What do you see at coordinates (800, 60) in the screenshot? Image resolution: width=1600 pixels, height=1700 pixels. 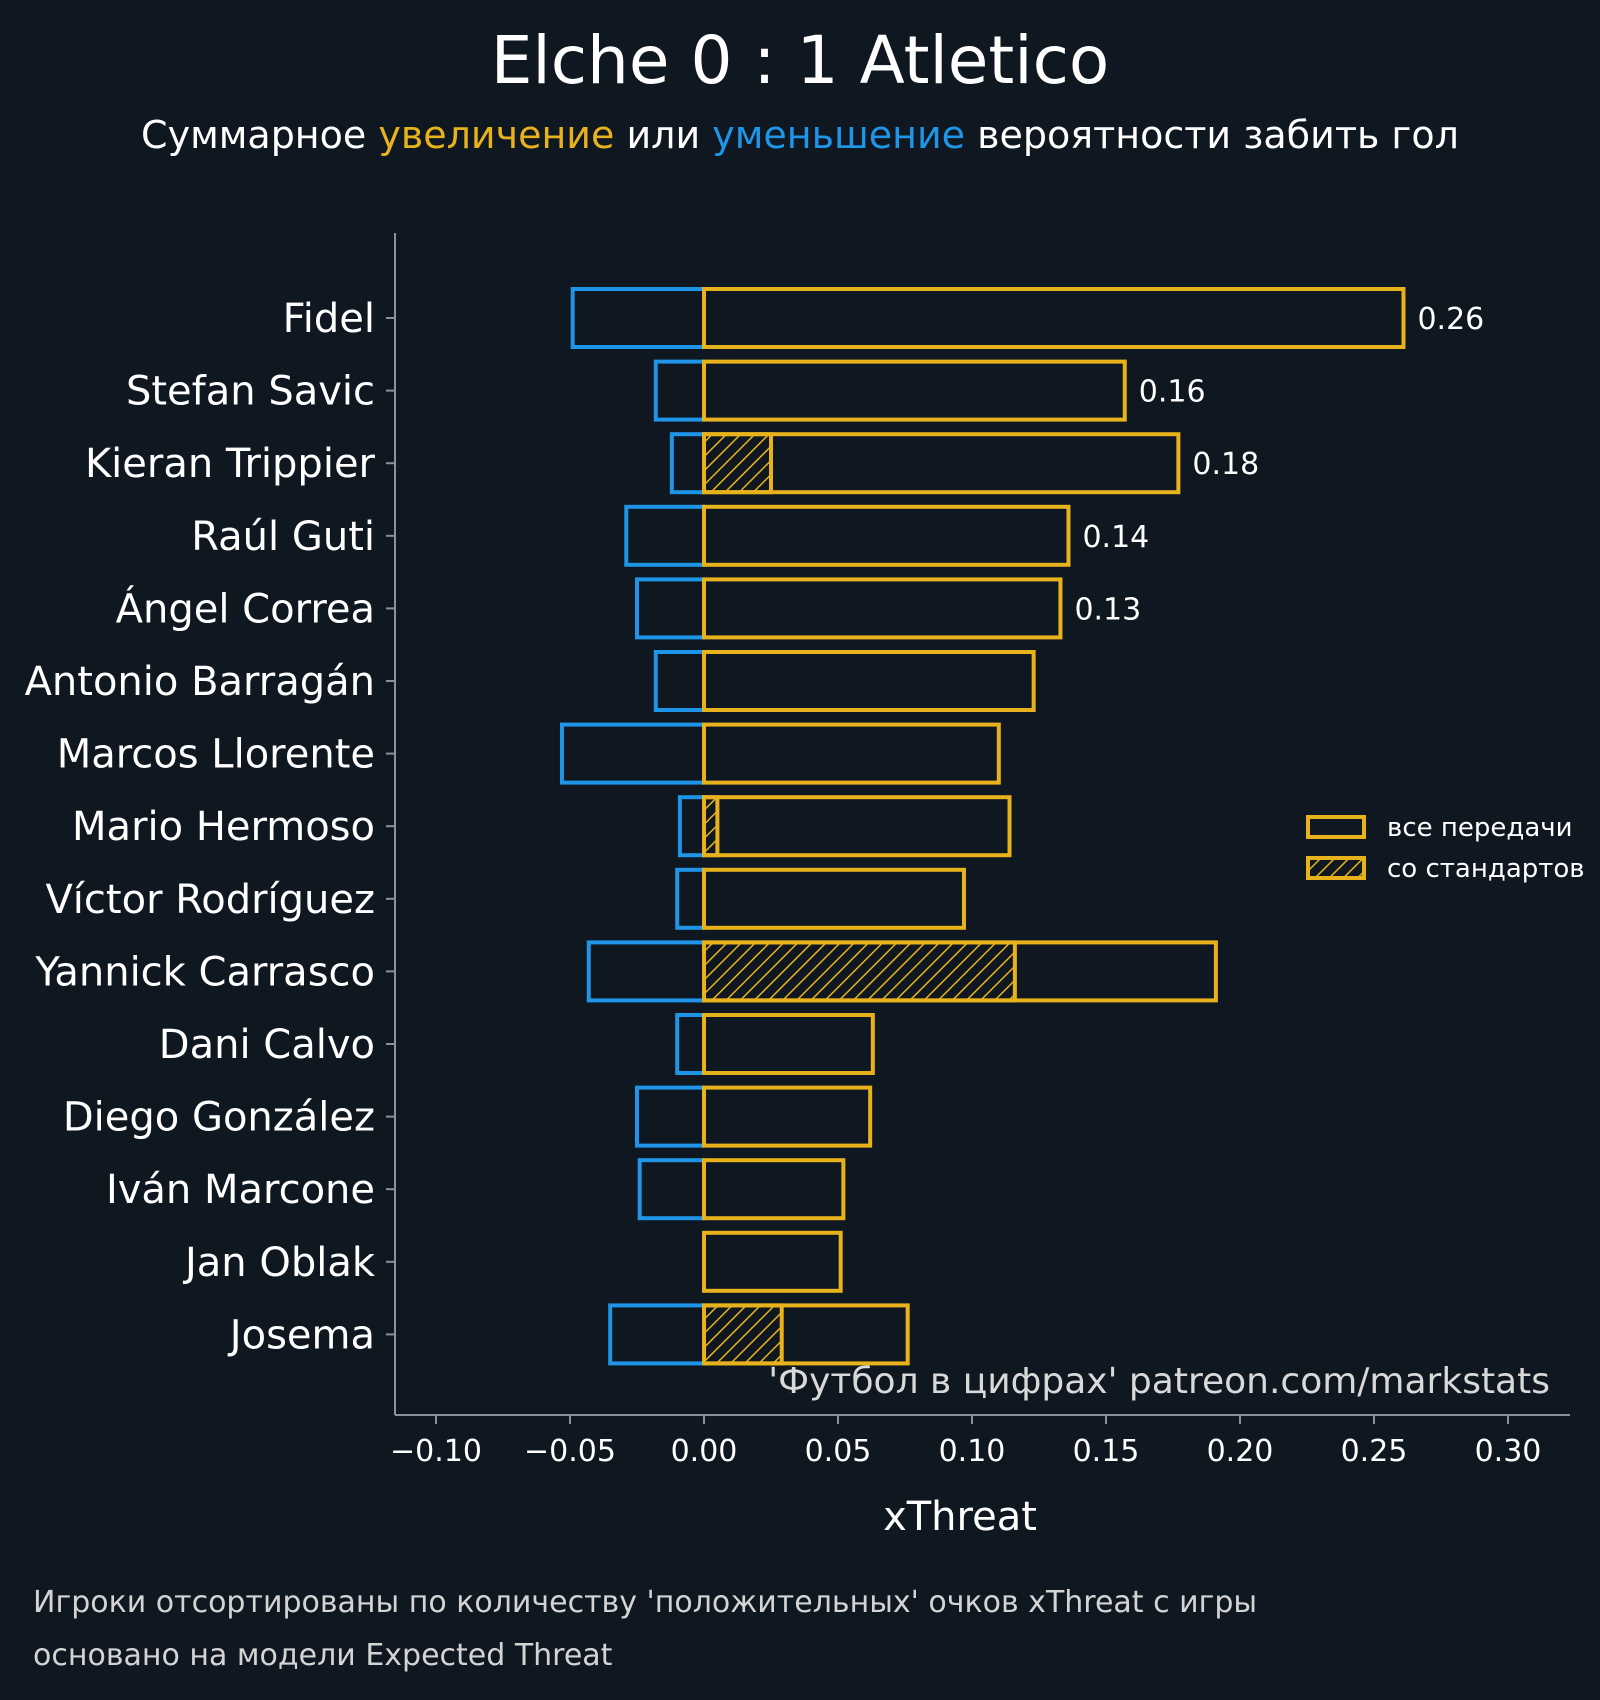 I see `chart-title: Elche 0 : 1 Atletico` at bounding box center [800, 60].